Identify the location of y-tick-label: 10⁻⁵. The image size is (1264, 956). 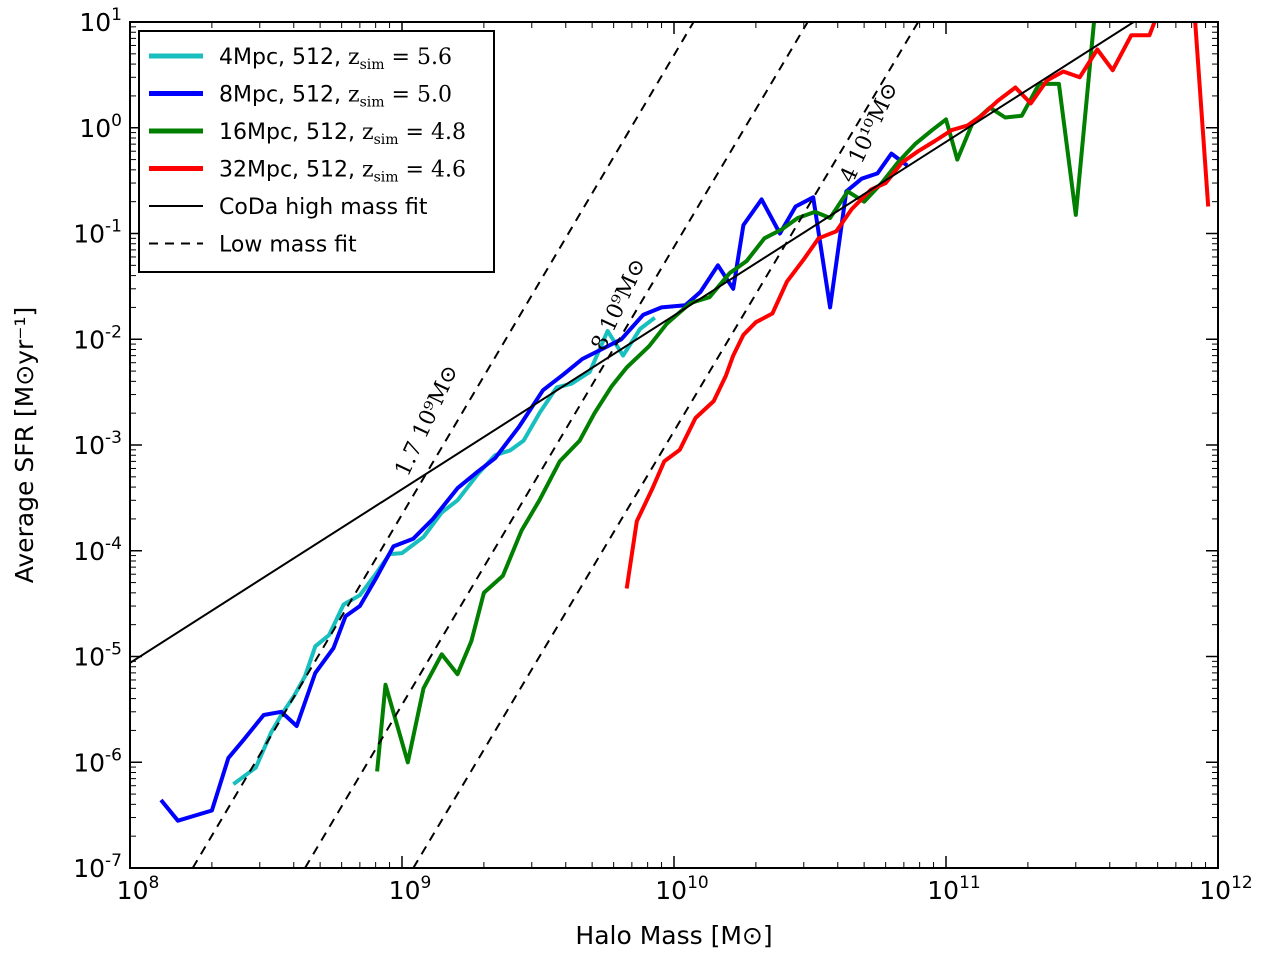
(97, 656).